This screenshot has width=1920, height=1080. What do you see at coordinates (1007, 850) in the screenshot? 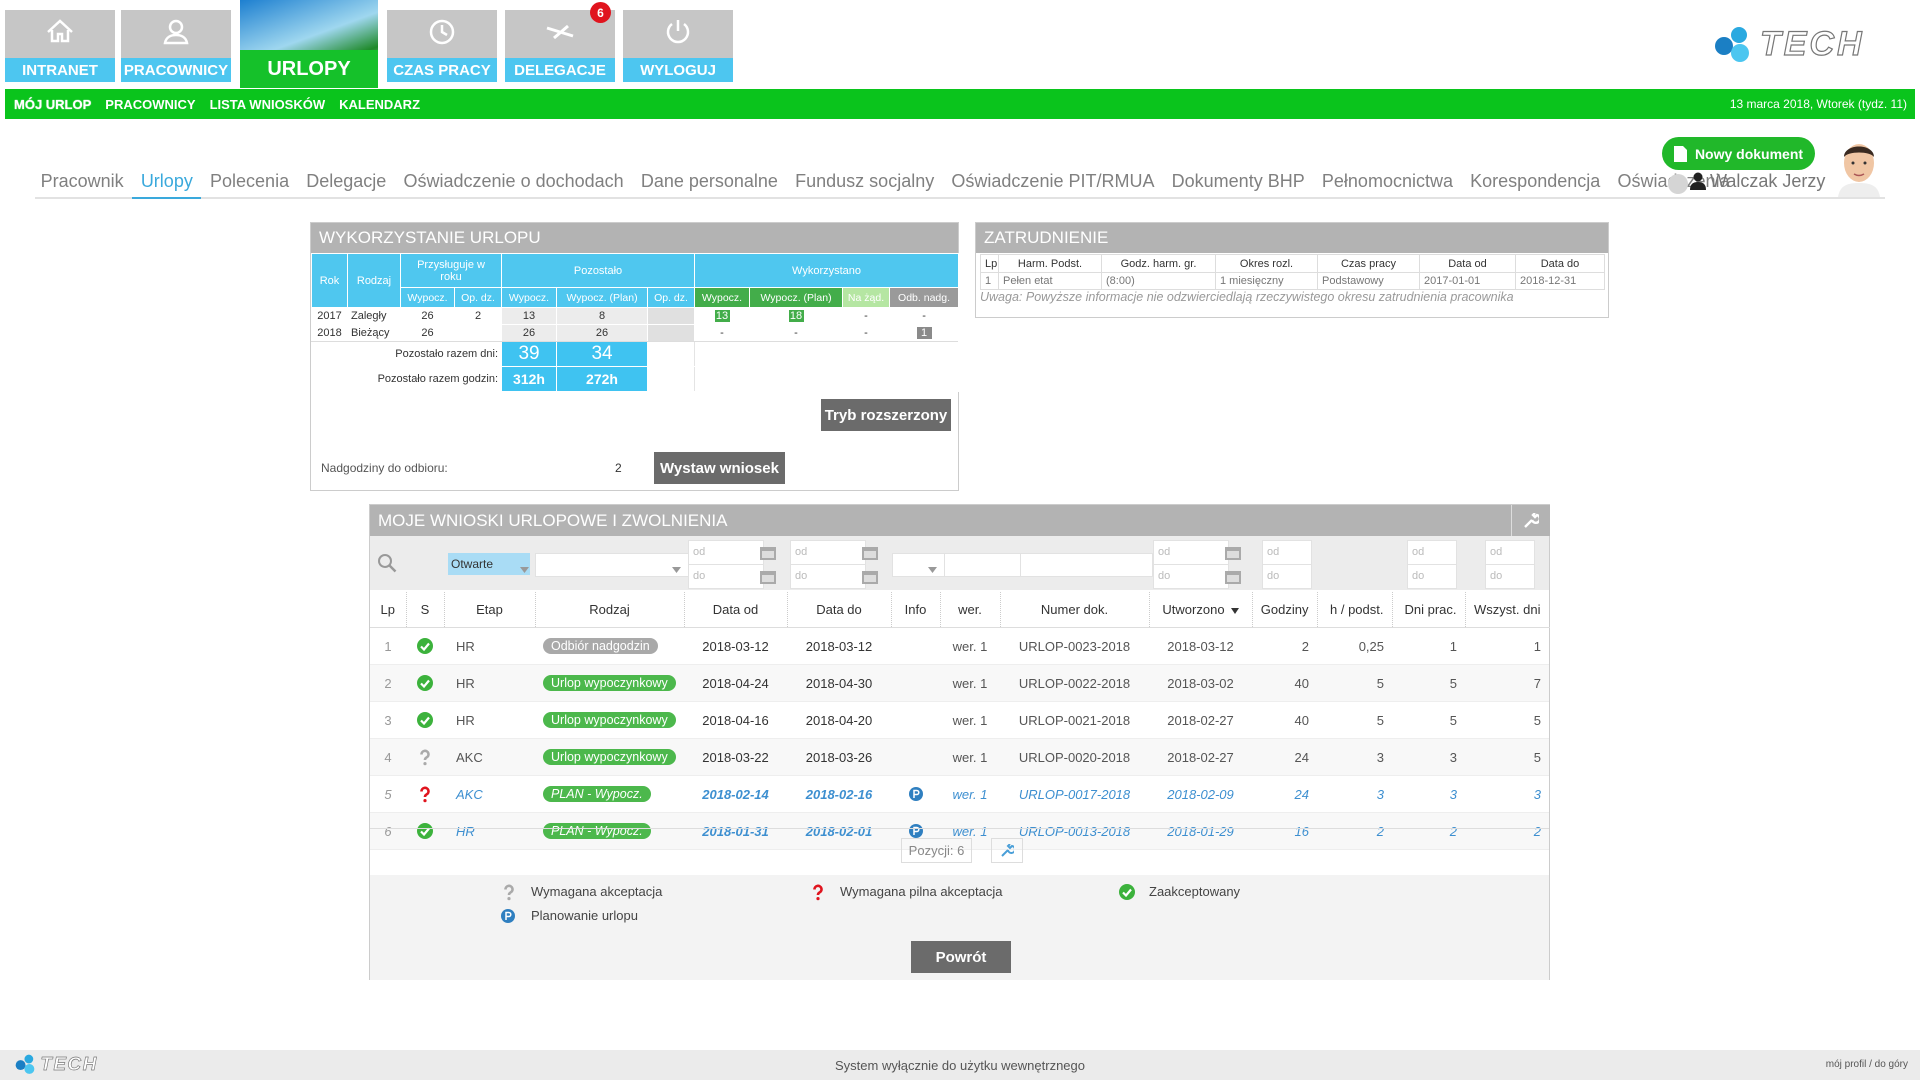
I see `pager-settings` at bounding box center [1007, 850].